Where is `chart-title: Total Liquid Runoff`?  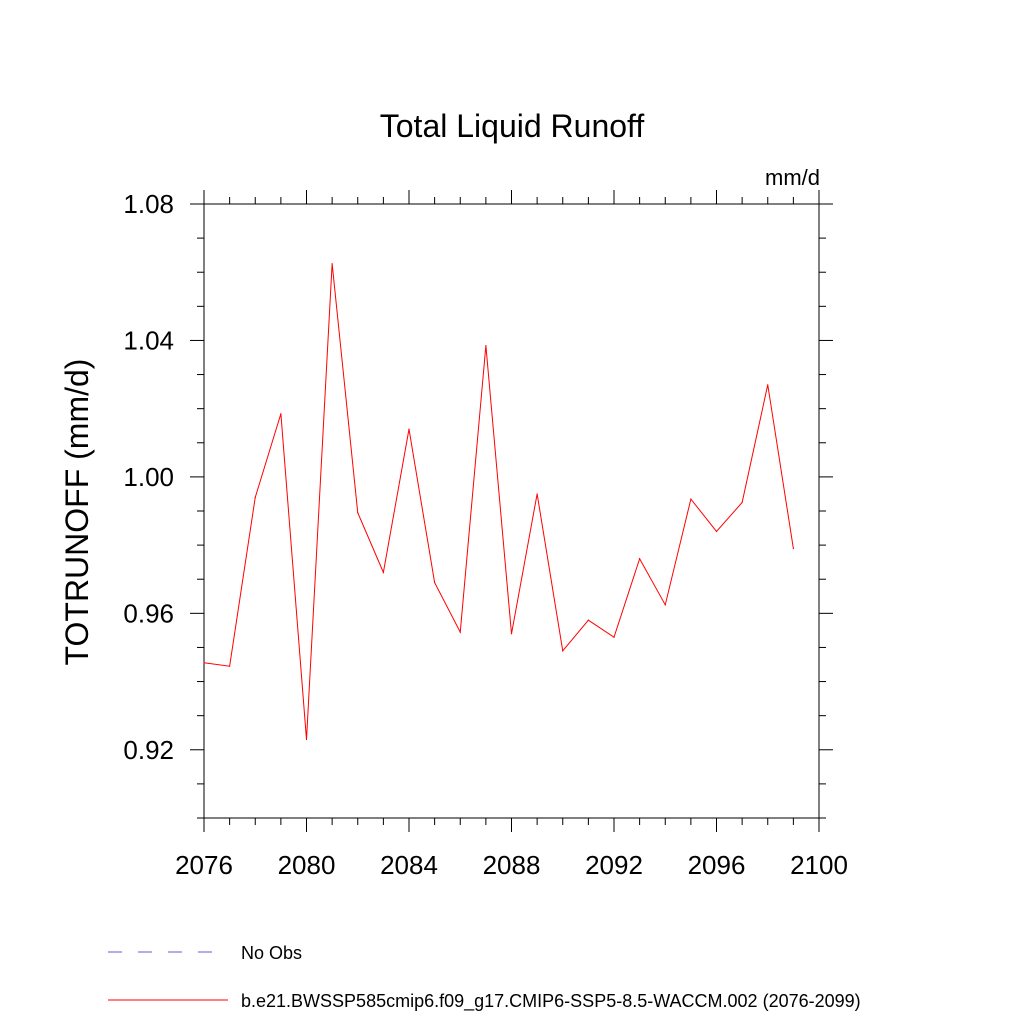 chart-title: Total Liquid Runoff is located at coordinates (512, 126).